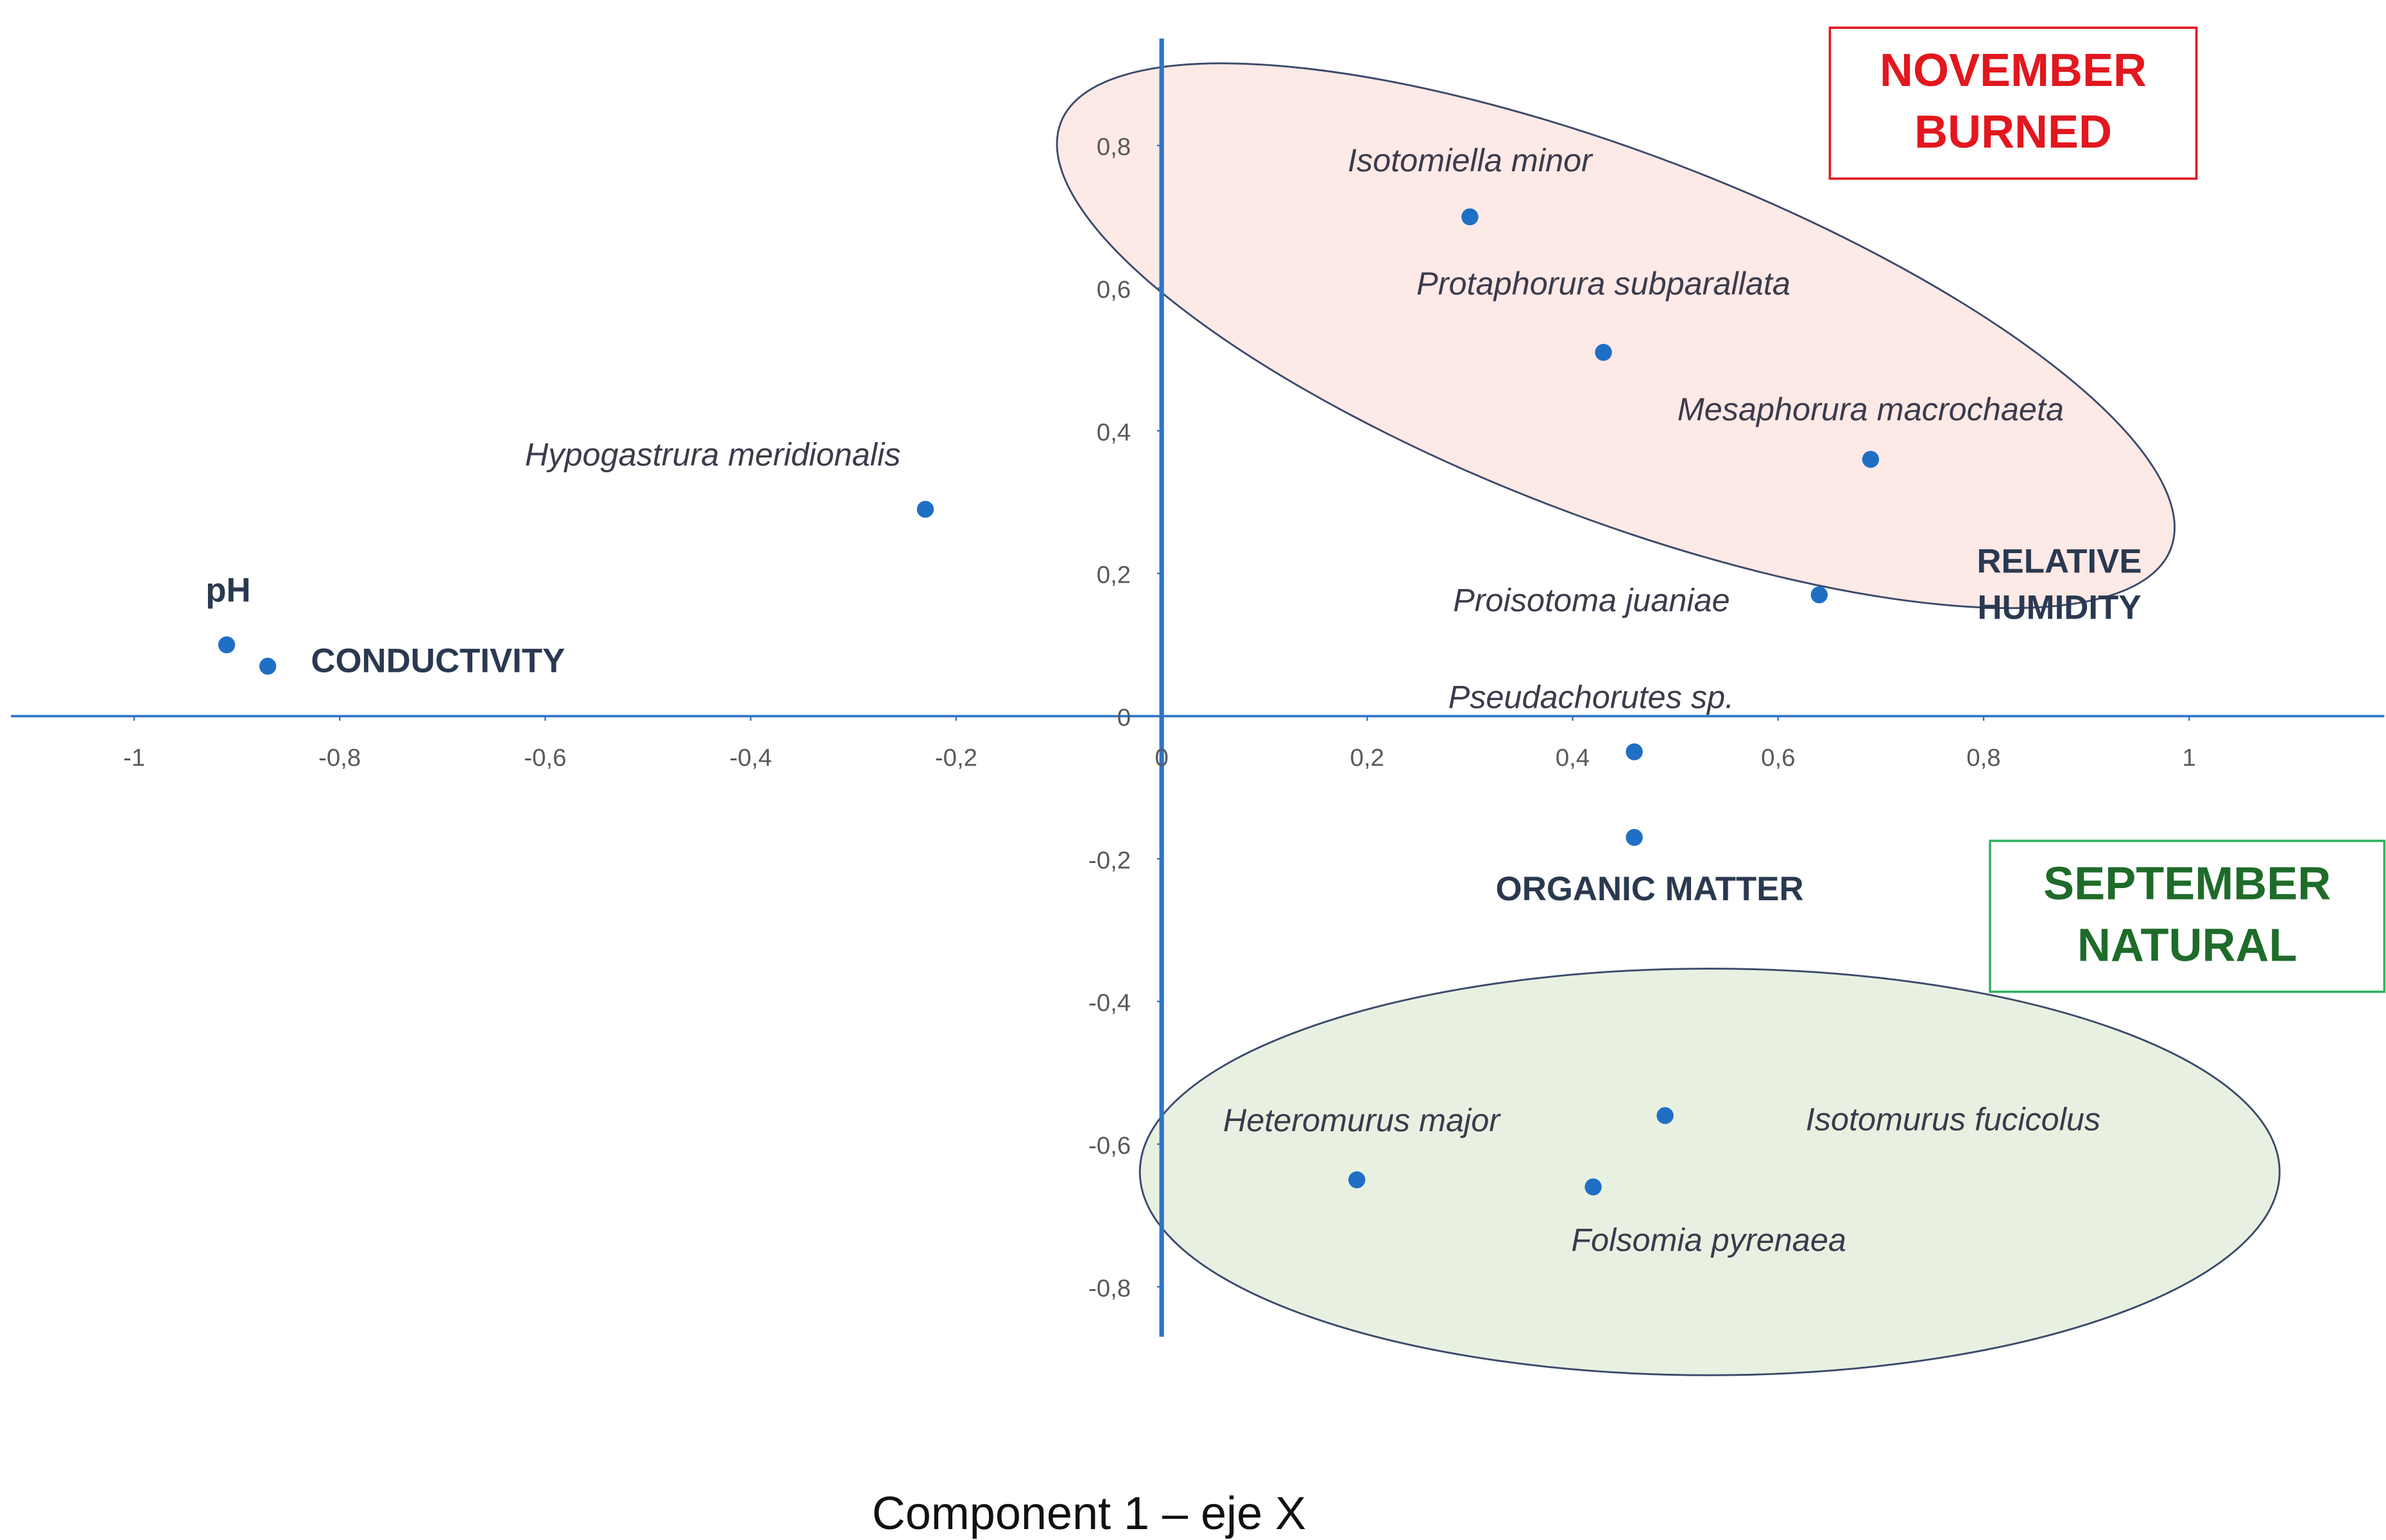 This screenshot has width=2386, height=1540. Describe the element at coordinates (2059, 607) in the screenshot. I see `variable-label: HUMIDITY` at that location.